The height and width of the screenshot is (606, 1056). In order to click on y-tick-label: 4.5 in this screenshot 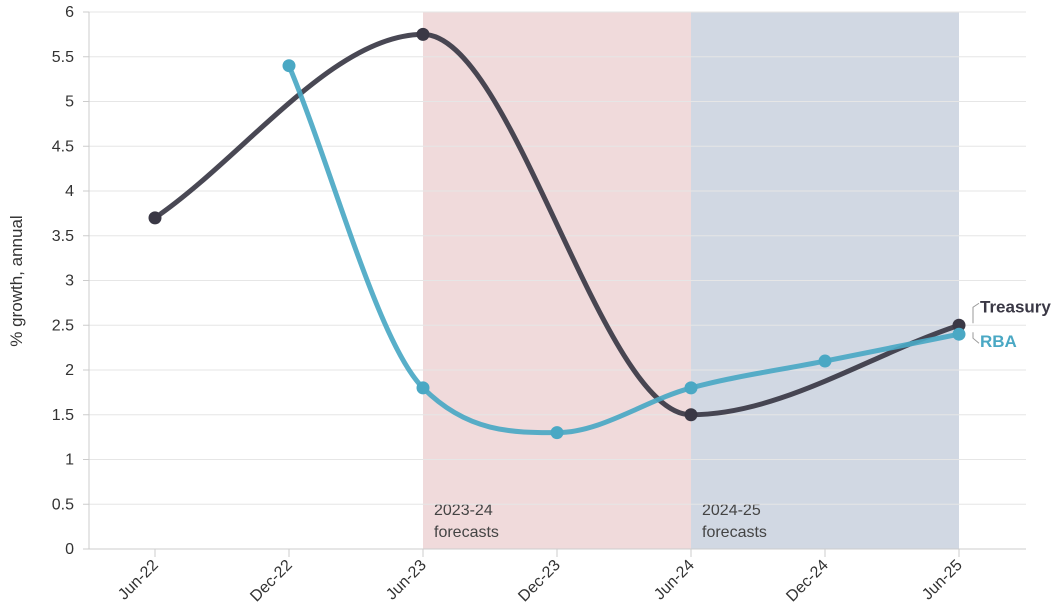, I will do `click(63, 146)`.